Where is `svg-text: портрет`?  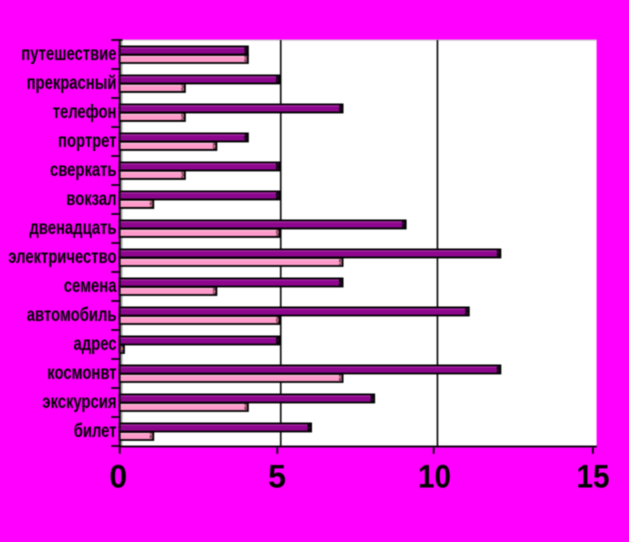
svg-text: портрет is located at coordinates (87, 141).